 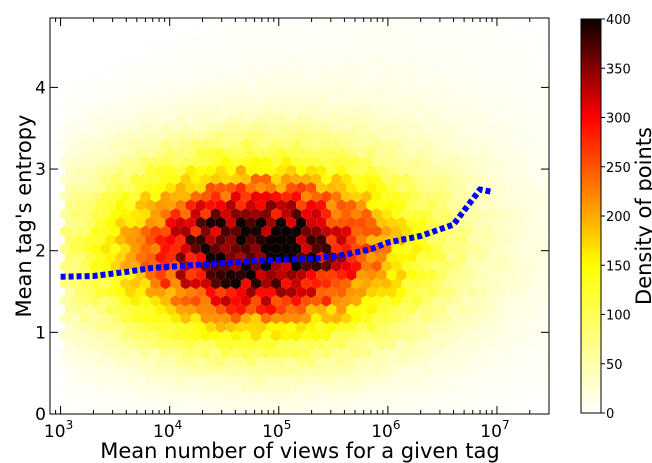 What do you see at coordinates (614, 365) in the screenshot?
I see `colorbar-tick-label: 50` at bounding box center [614, 365].